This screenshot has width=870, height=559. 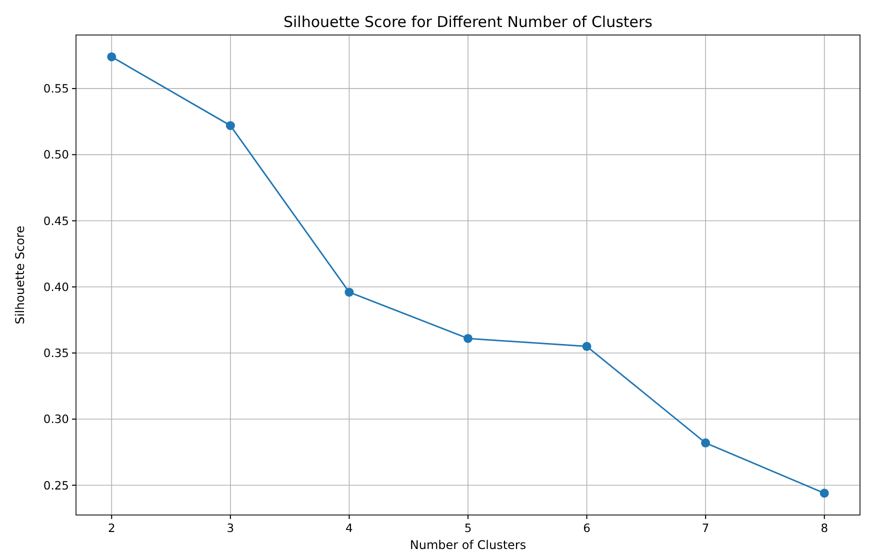 What do you see at coordinates (56, 485) in the screenshot?
I see `y-tick-label: 0.25` at bounding box center [56, 485].